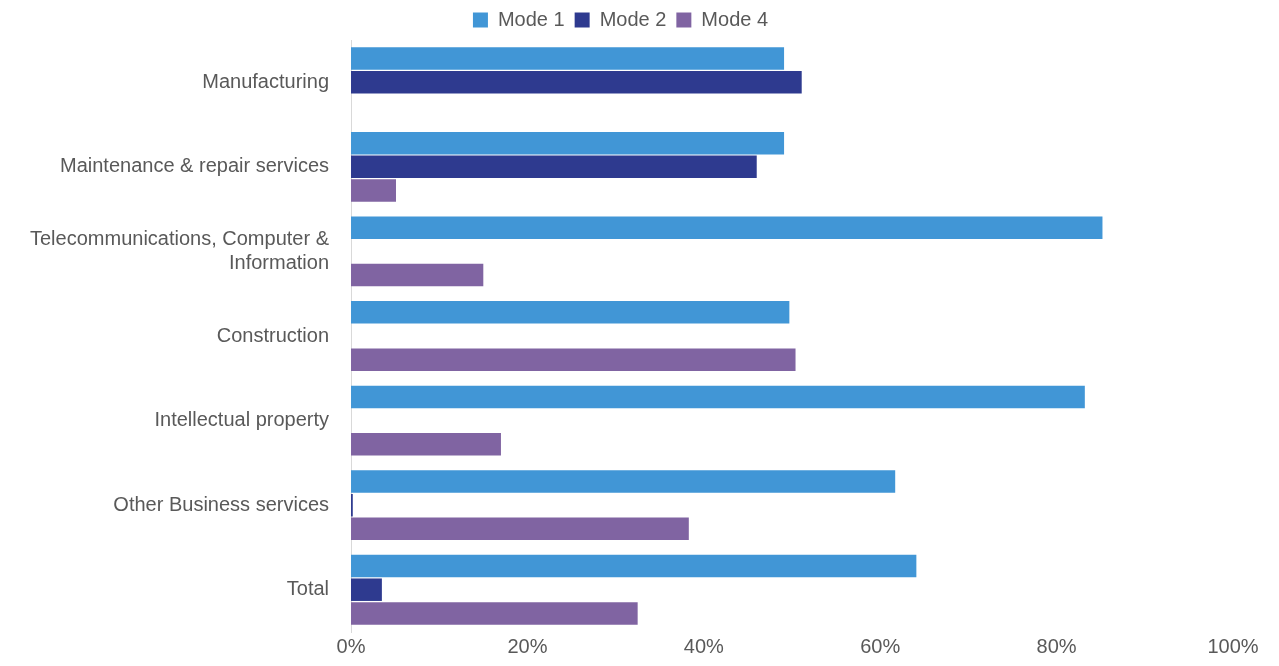 The height and width of the screenshot is (666, 1279). Describe the element at coordinates (221, 503) in the screenshot. I see `y-tick-label: Other Business services` at that location.